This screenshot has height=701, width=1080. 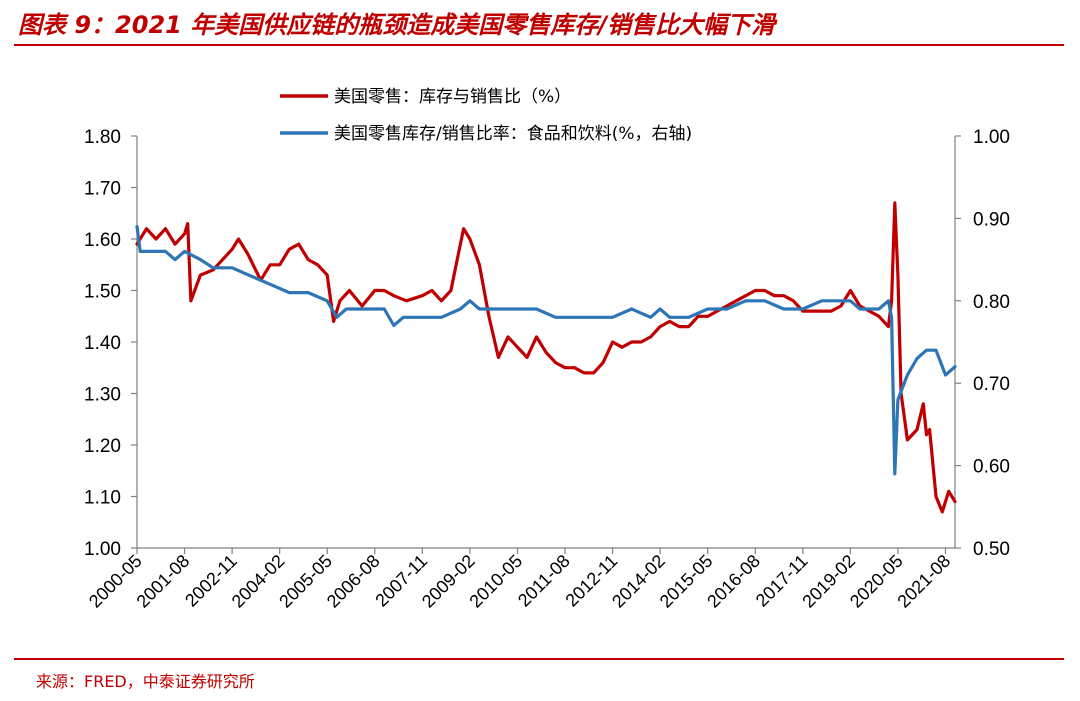 What do you see at coordinates (102, 549) in the screenshot?
I see `y-left-tick-label: 1.00` at bounding box center [102, 549].